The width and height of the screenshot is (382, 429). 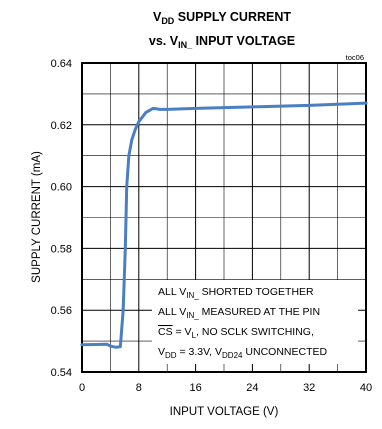 What do you see at coordinates (255, 322) in the screenshot?
I see `annotation-box` at bounding box center [255, 322].